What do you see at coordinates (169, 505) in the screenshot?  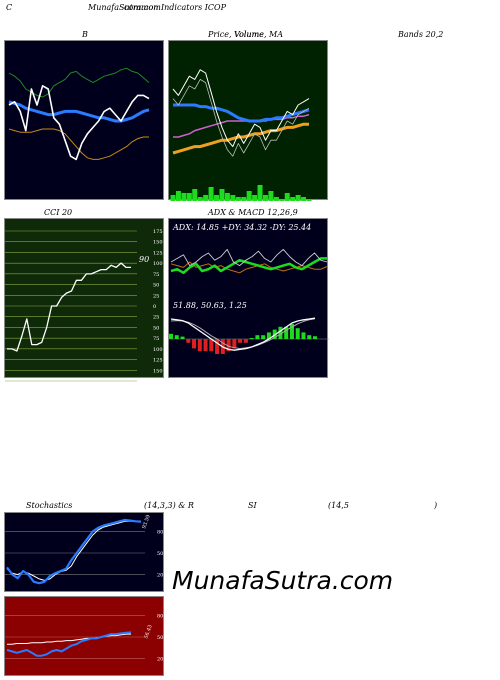 I see `stochastics-params: (14,3,3) & R` at bounding box center [169, 505].